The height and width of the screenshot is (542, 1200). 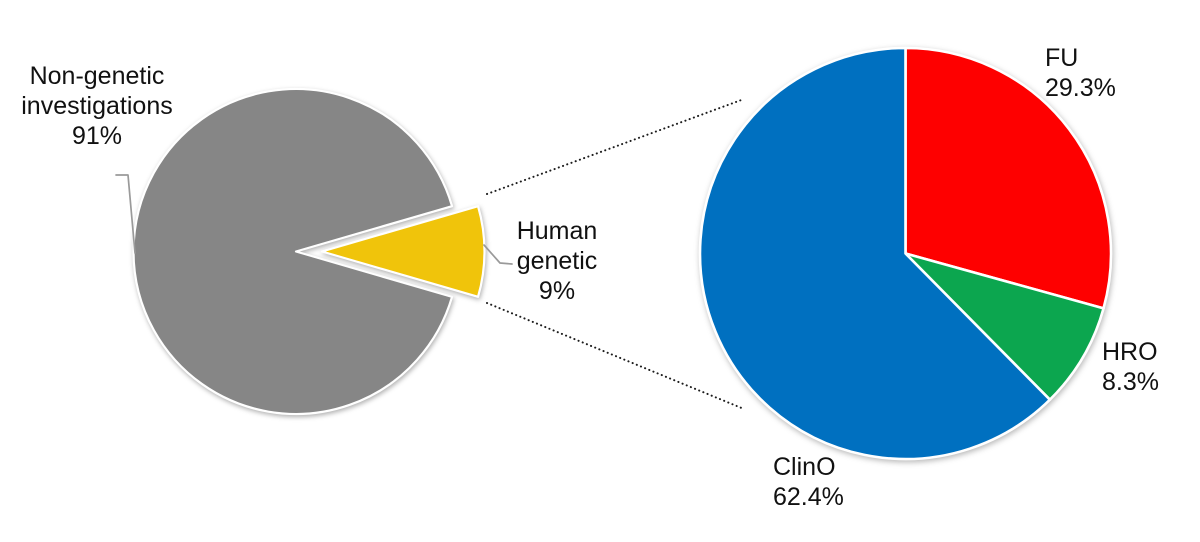 What do you see at coordinates (1130, 367) in the screenshot?
I see `label-hro: HRO 8.3%` at bounding box center [1130, 367].